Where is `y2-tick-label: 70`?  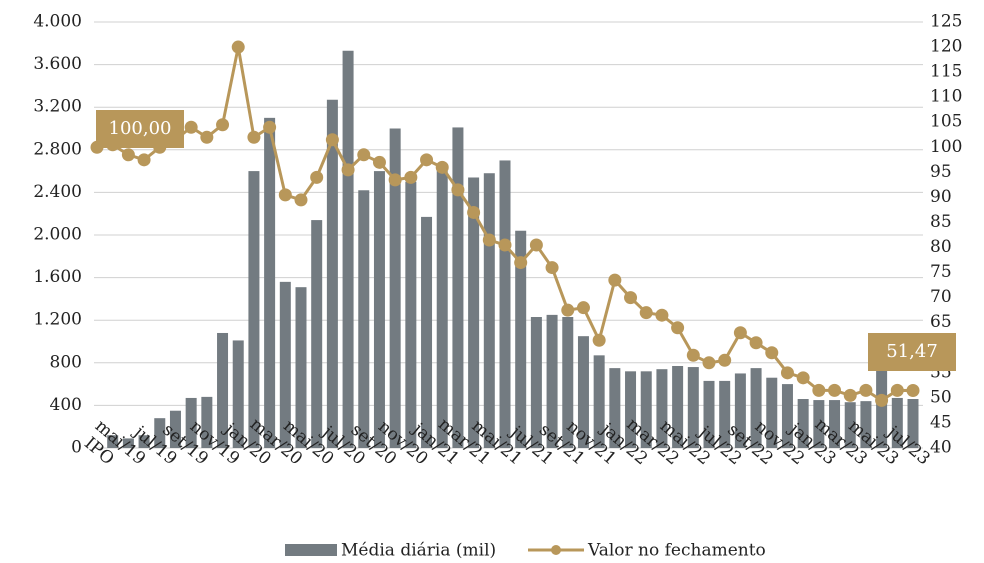
y2-tick-label: 70 is located at coordinates (941, 297).